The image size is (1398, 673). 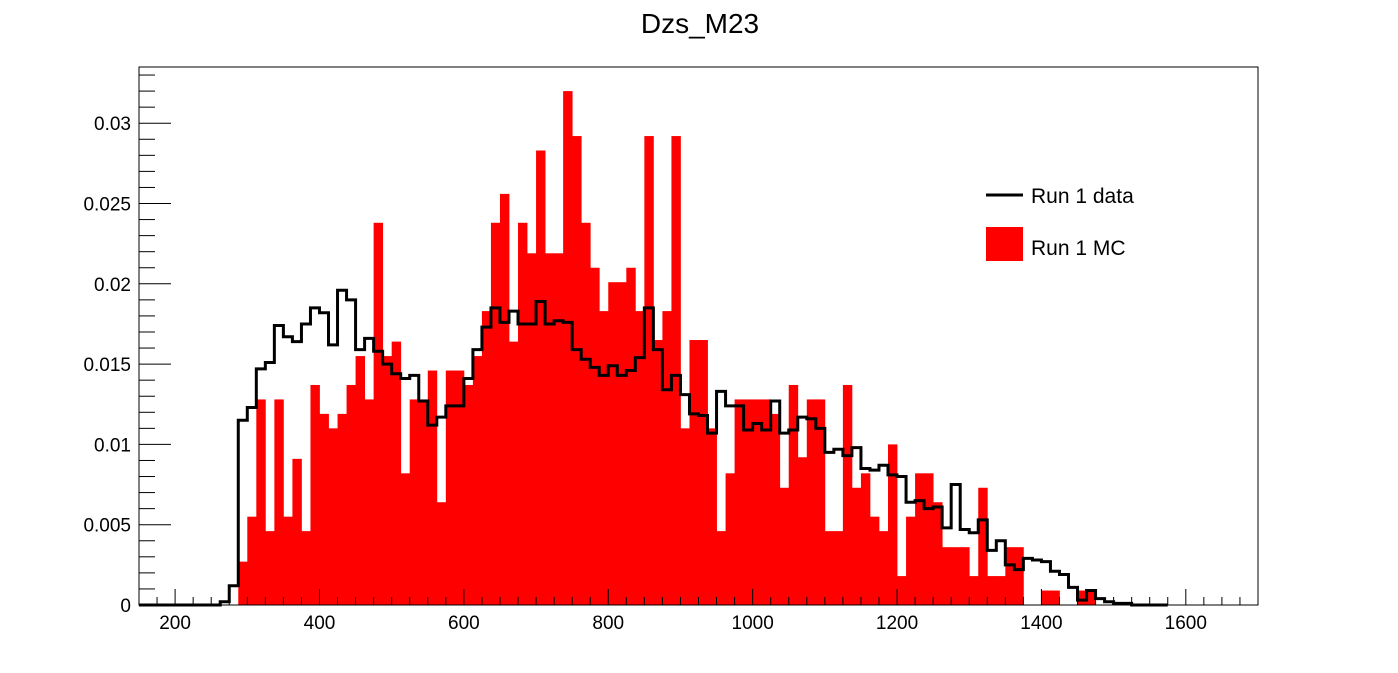 I want to click on chart-title: Dzs_M23, so click(x=700, y=23).